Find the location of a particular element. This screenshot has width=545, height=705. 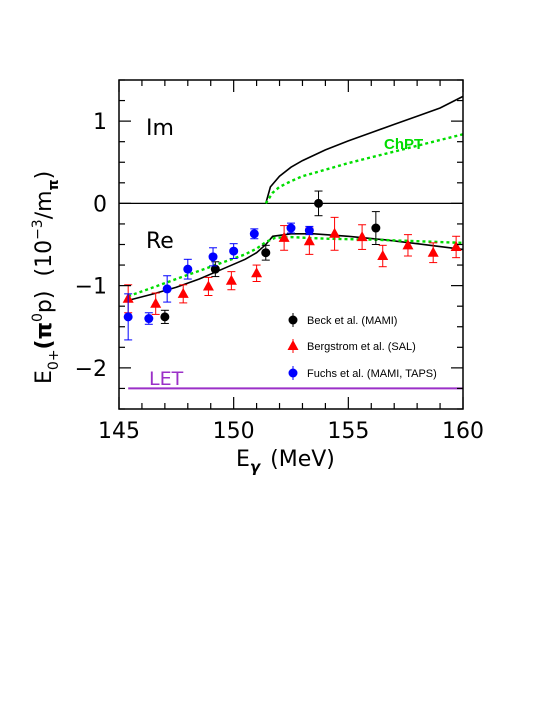

x-tick-label: 160 is located at coordinates (463, 431).